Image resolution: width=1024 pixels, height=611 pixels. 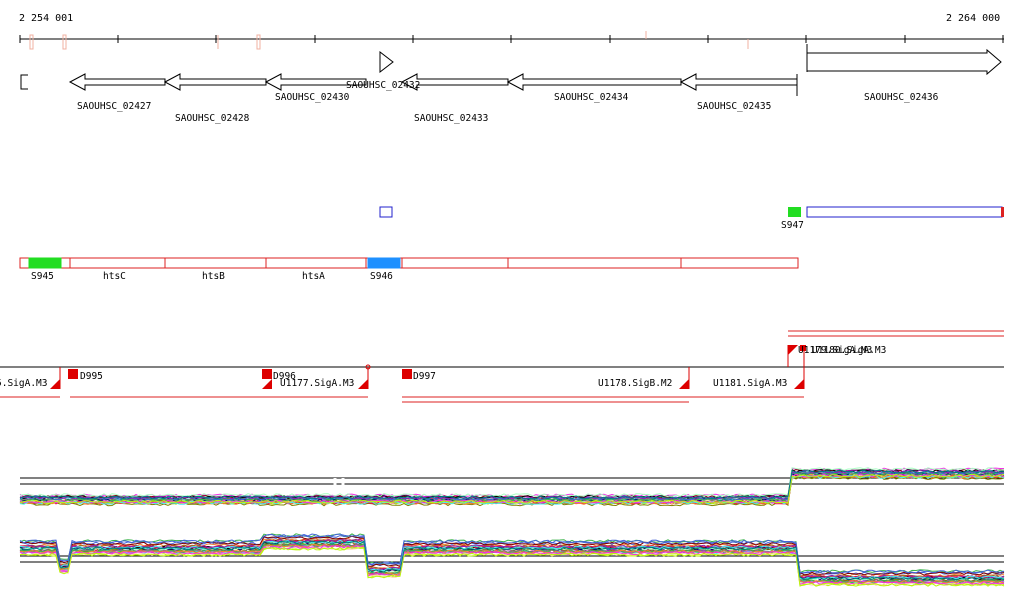 What do you see at coordinates (381, 276) in the screenshot?
I see `feature-label: S946` at bounding box center [381, 276].